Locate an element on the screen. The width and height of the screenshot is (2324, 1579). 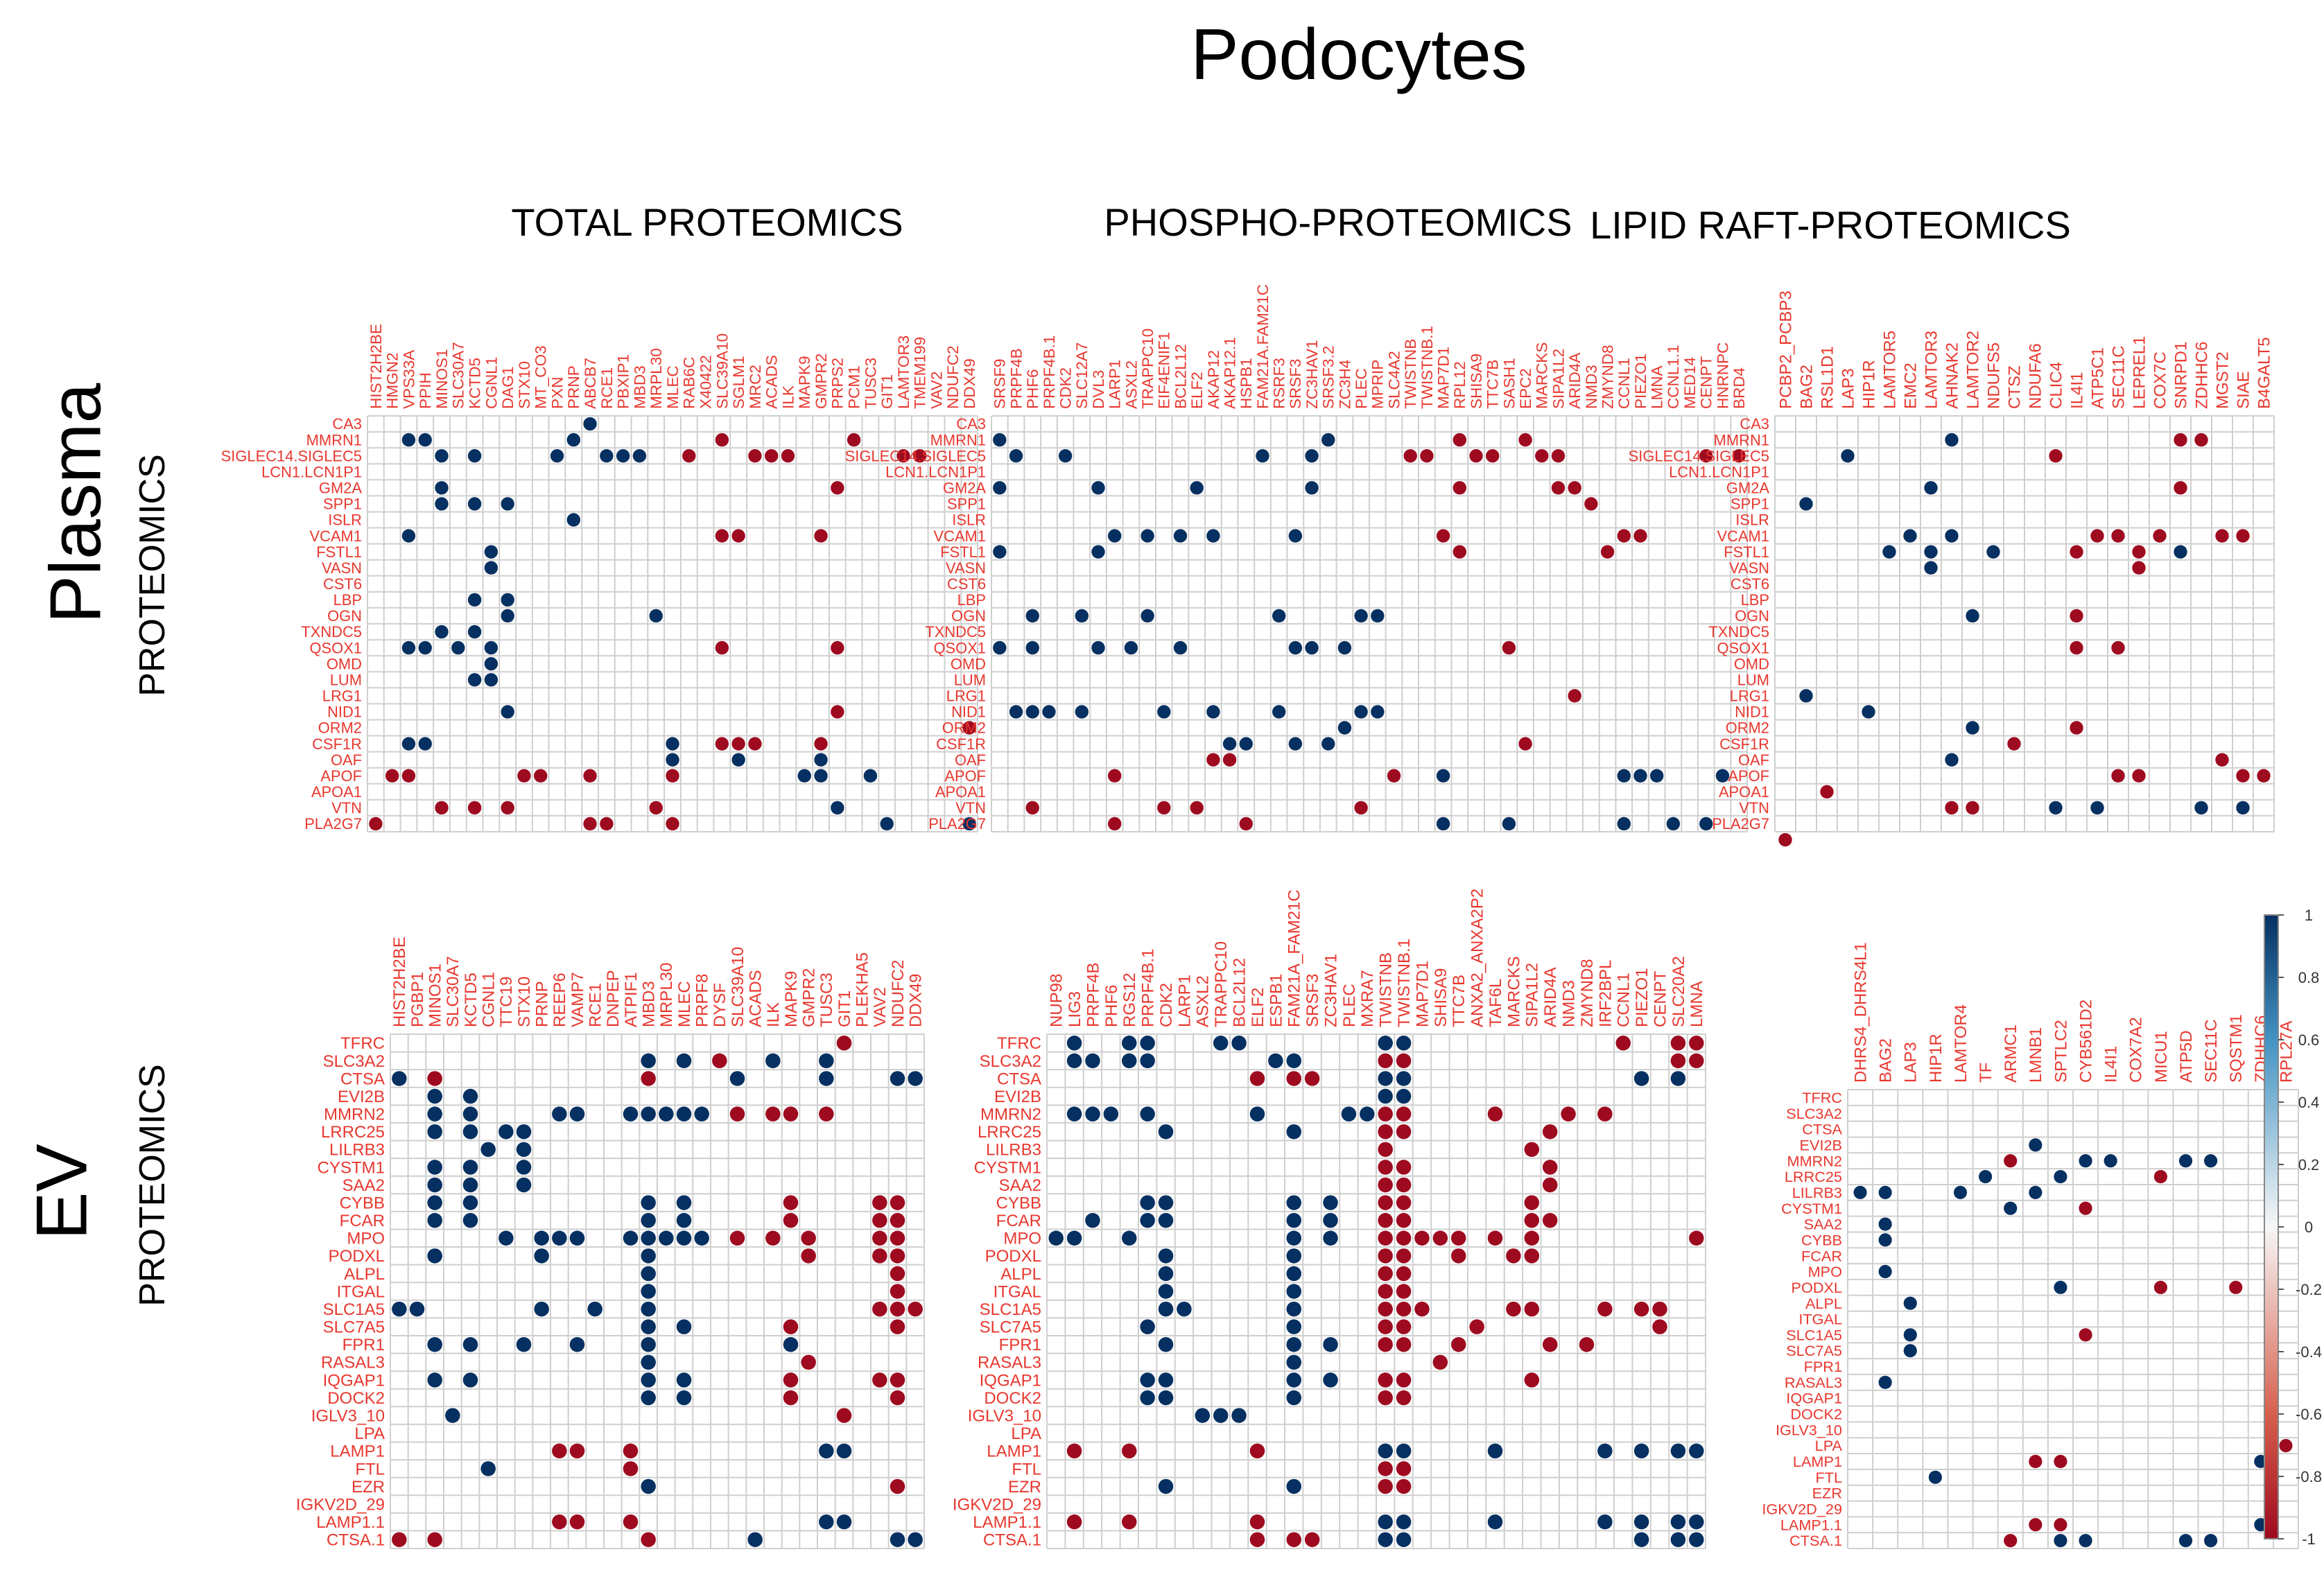
col-label: NMD3 is located at coordinates (1569, 1003).